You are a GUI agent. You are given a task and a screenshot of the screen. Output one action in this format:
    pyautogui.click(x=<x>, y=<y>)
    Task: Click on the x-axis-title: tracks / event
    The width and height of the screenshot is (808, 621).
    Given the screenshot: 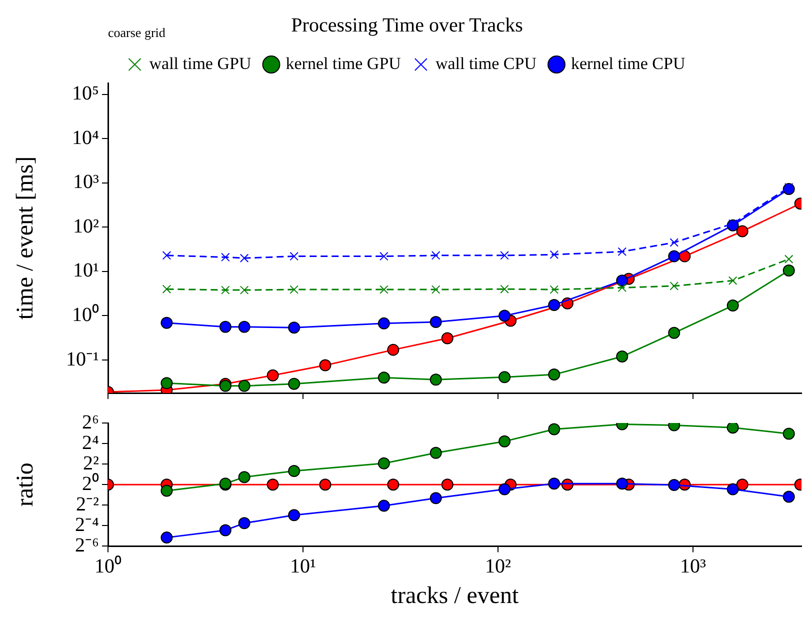 What is the action you would take?
    pyautogui.click(x=455, y=595)
    